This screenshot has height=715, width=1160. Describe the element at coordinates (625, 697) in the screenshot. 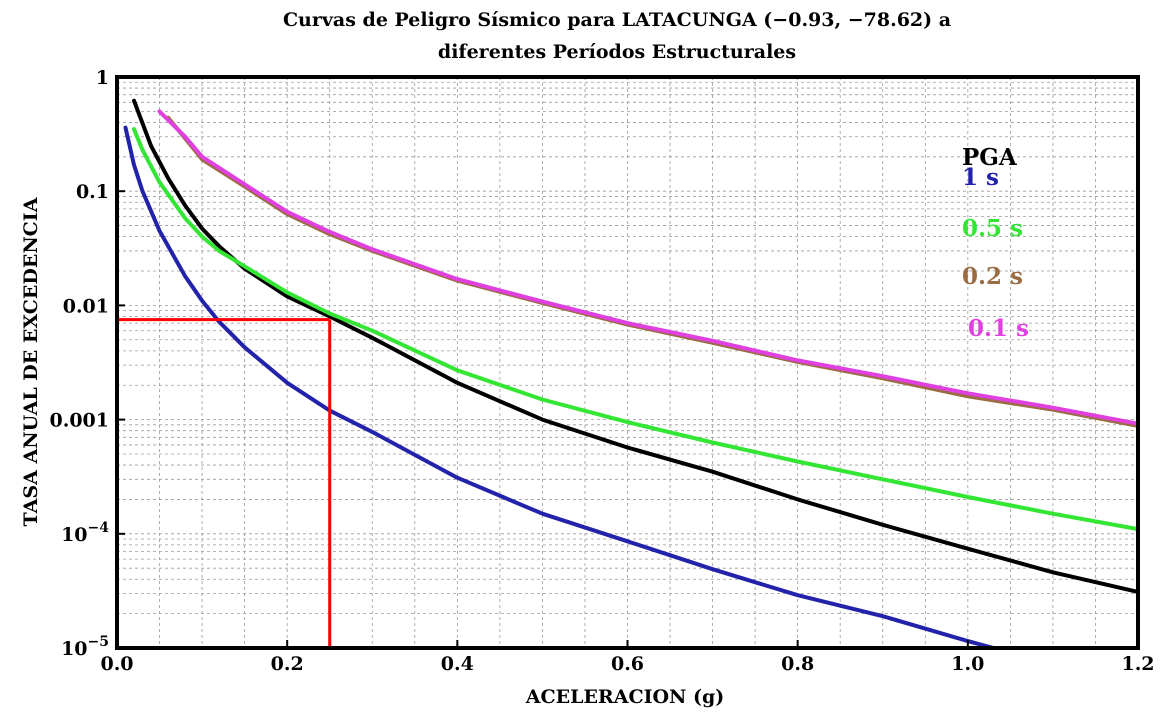

I see `x-axis-label: ACELERACION (g)` at that location.